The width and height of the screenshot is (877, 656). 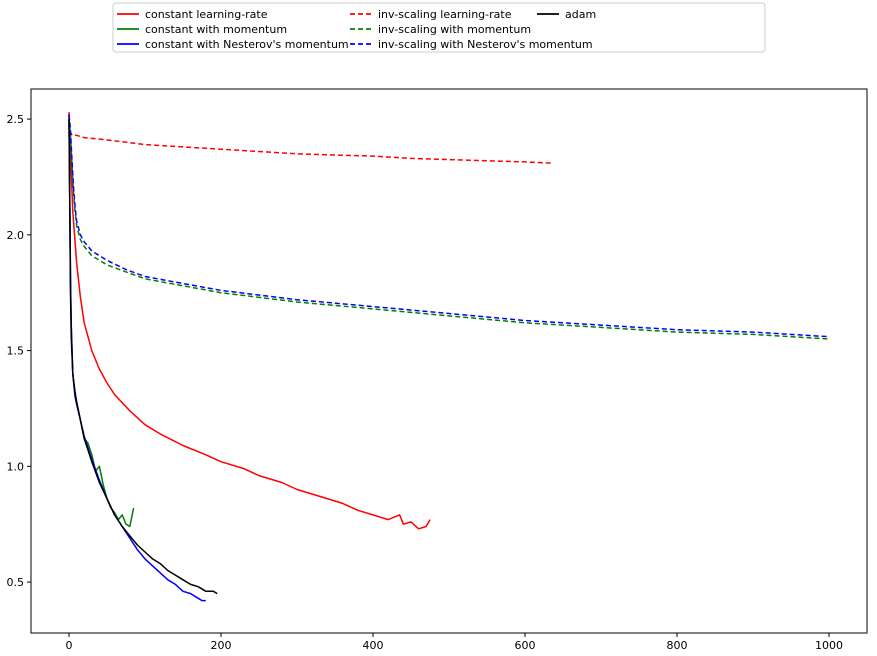 What do you see at coordinates (677, 645) in the screenshot?
I see `x-tick-label: 800` at bounding box center [677, 645].